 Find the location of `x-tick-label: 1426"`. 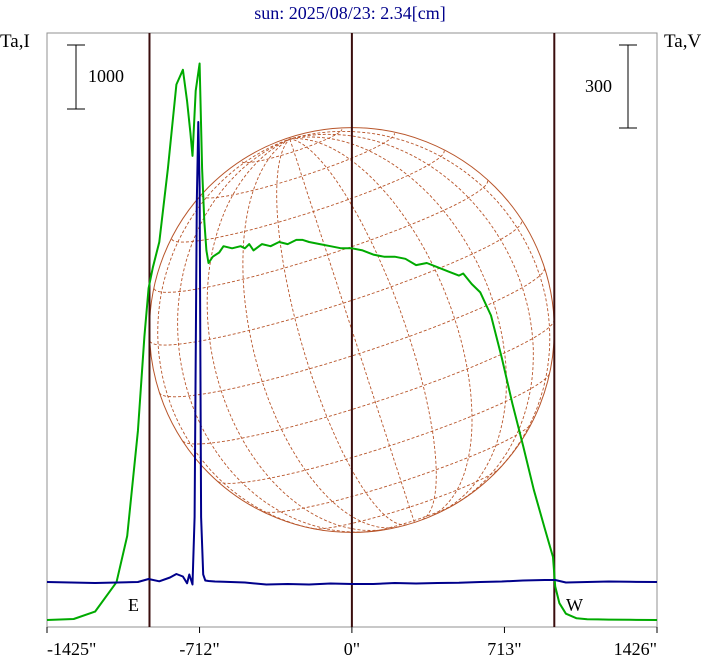

x-tick-label: 1426" is located at coordinates (635, 649).